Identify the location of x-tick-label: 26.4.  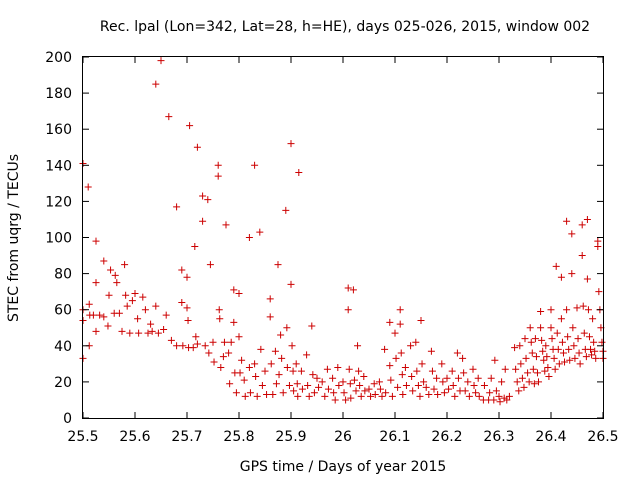
(550, 437).